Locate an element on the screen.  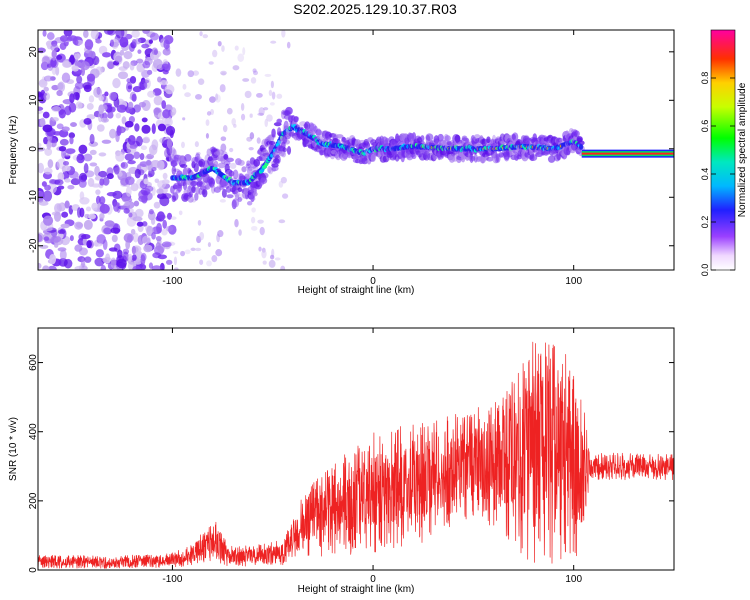
snr-ytick-label: 0 is located at coordinates (33, 570).